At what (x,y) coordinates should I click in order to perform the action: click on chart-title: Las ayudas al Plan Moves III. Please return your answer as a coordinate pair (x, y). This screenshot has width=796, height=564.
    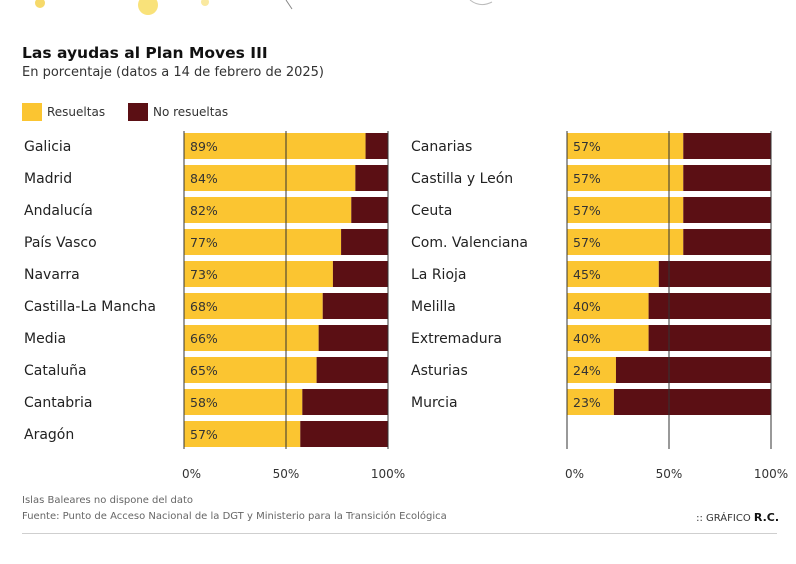
    Looking at the image, I should click on (145, 53).